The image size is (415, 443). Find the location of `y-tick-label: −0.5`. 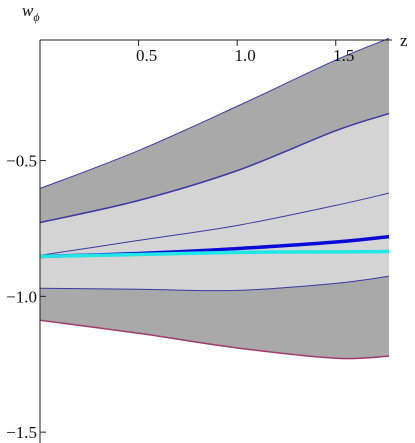

y-tick-label: −0.5 is located at coordinates (21, 161).